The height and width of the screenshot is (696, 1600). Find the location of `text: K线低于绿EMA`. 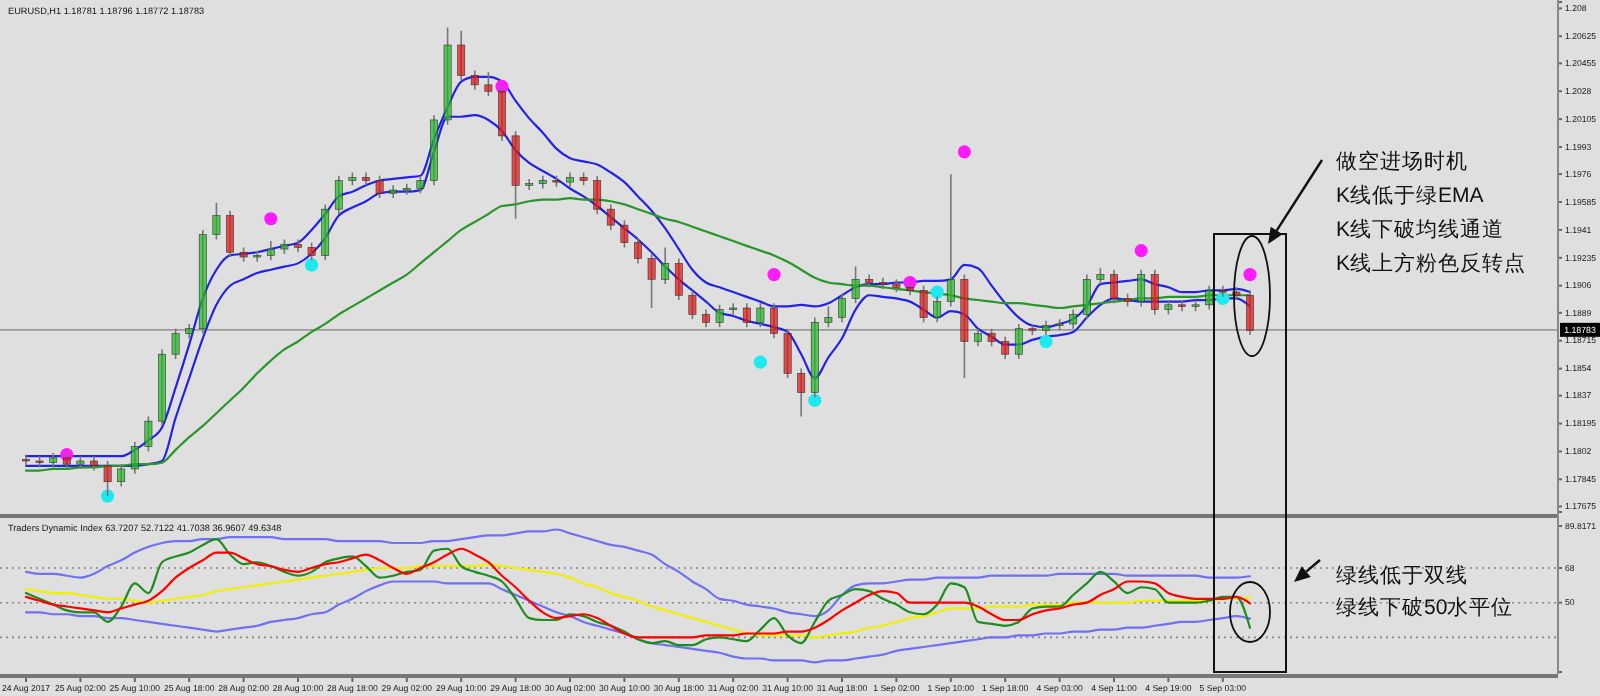

text: K线低于绿EMA is located at coordinates (1410, 195).